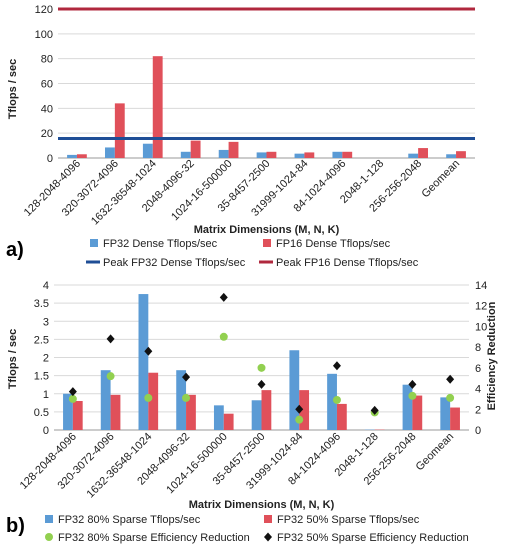 This screenshot has height=550, width=507. I want to click on legend-label: FP32 80% Sparse Efficiency Reduction, so click(154, 538).